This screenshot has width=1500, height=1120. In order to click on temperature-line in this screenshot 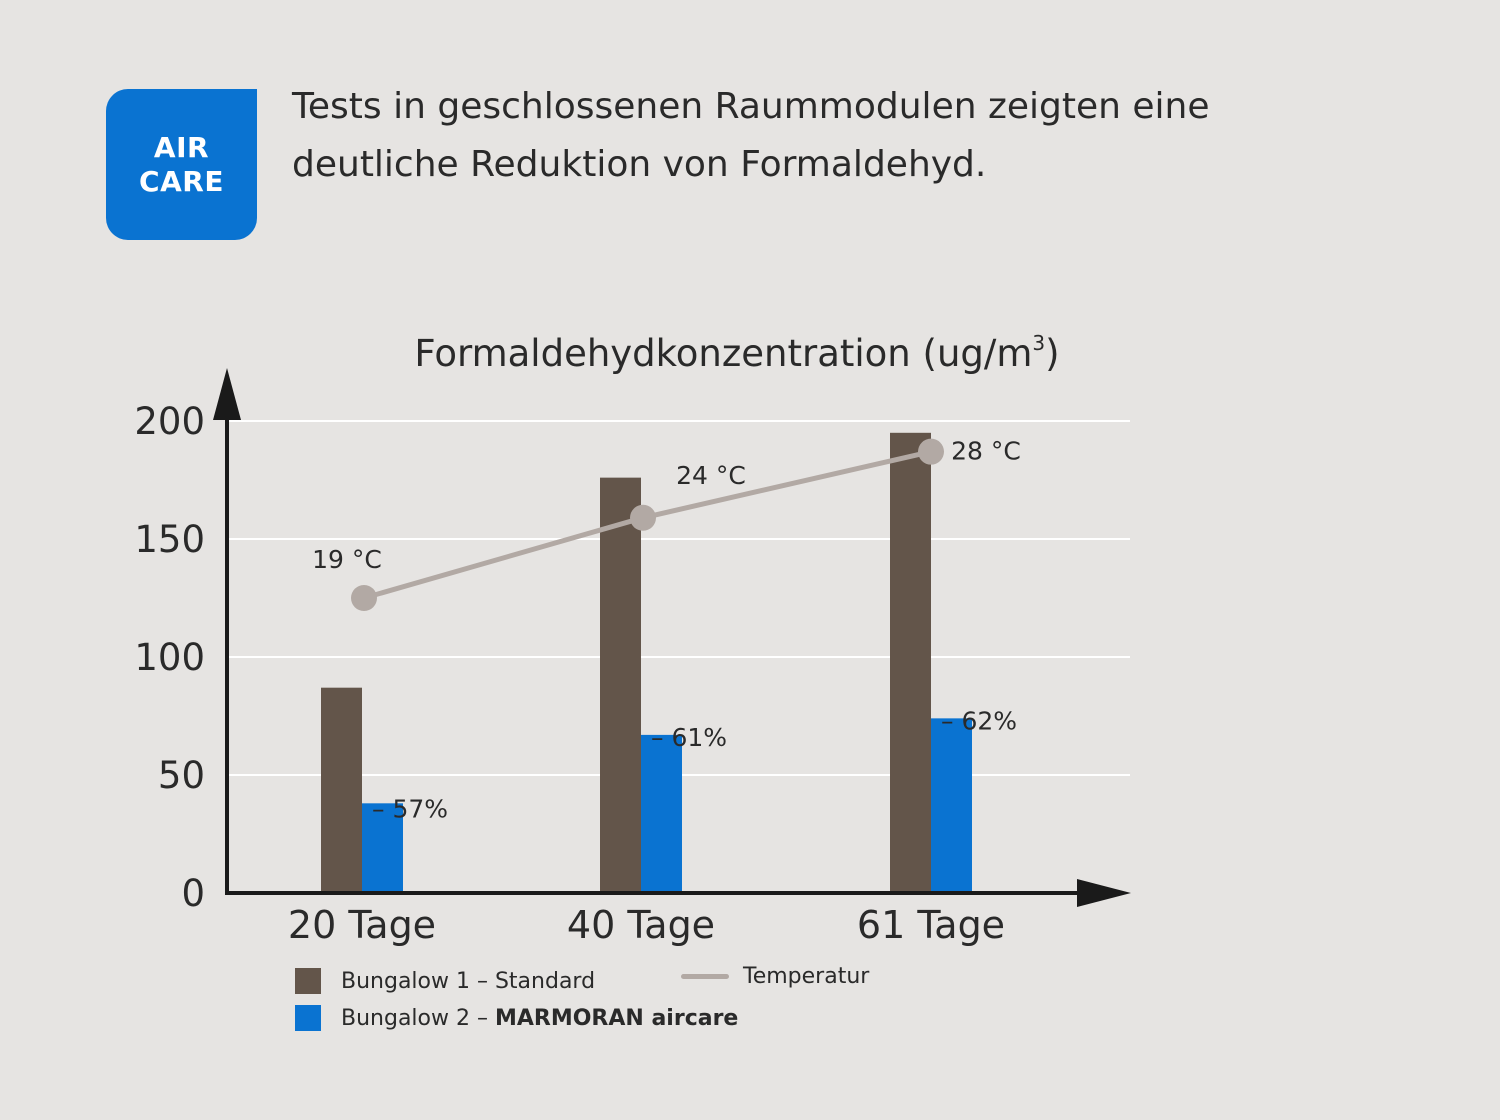, I will do `click(647, 524)`.